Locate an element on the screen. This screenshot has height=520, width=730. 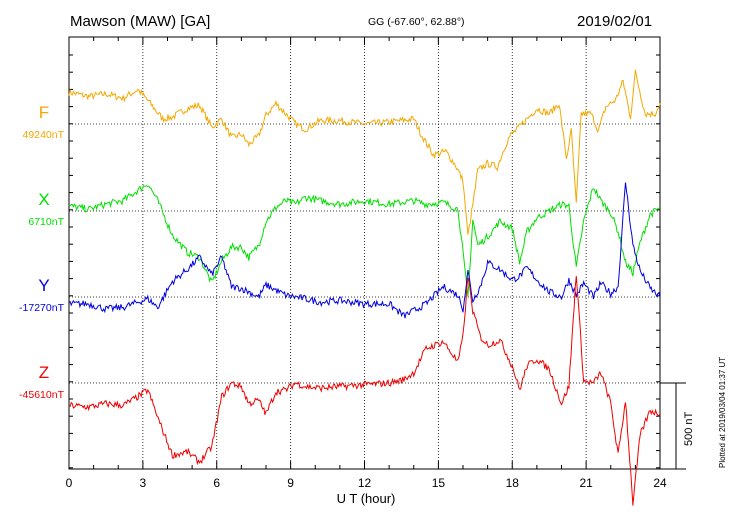
x-tick-label: 21 is located at coordinates (586, 483).